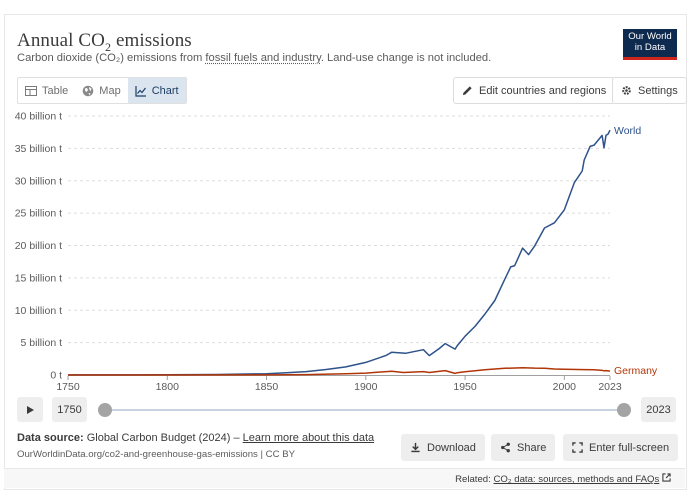  Describe the element at coordinates (467, 91) in the screenshot. I see `pencil-icon` at that location.